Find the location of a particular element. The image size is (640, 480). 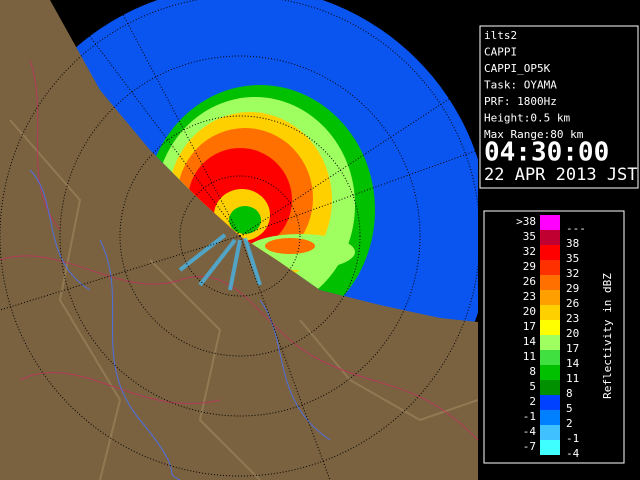

legend-high: -4 is located at coordinates (573, 453).